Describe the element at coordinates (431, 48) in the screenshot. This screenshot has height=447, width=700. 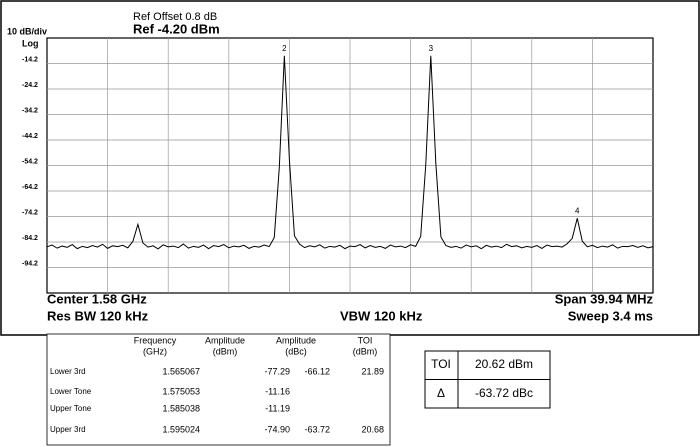
I see `marker-label: 3` at that location.